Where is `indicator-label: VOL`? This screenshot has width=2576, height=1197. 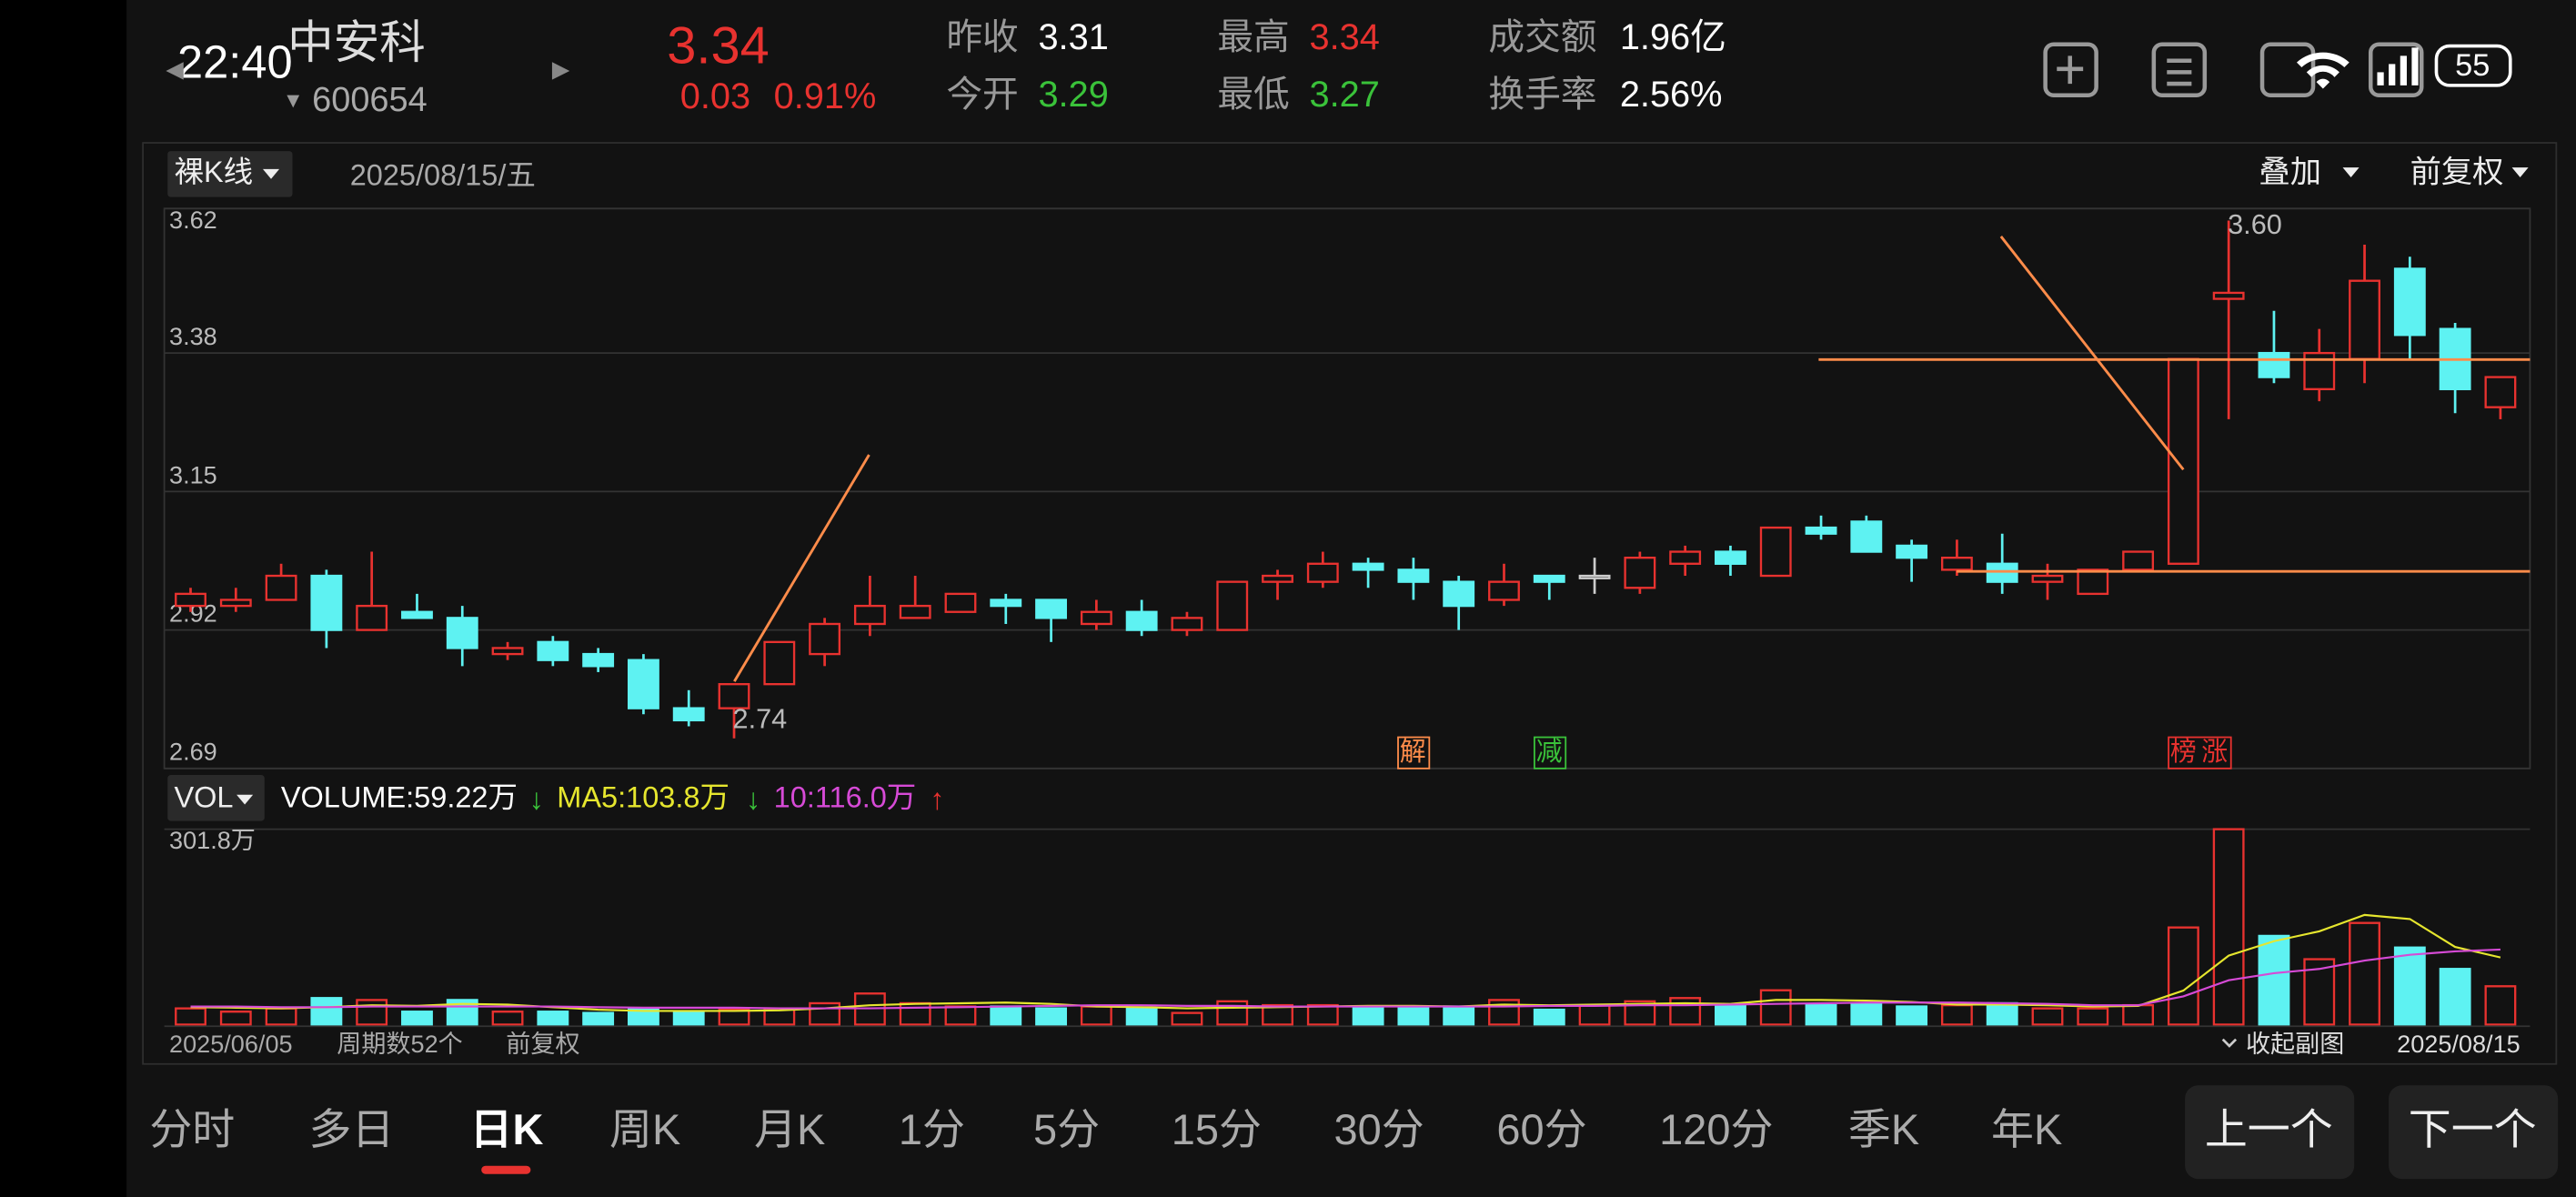
indicator-label: VOL is located at coordinates (203, 797).